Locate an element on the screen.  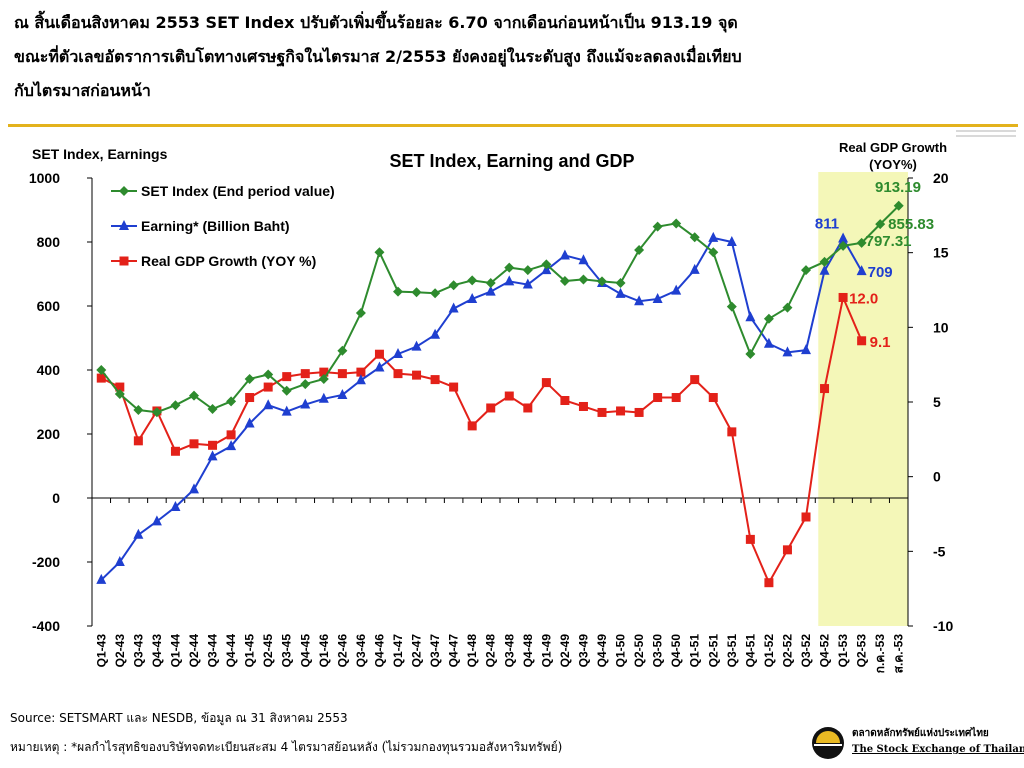
legend-set-marker is located at coordinates (124, 191).